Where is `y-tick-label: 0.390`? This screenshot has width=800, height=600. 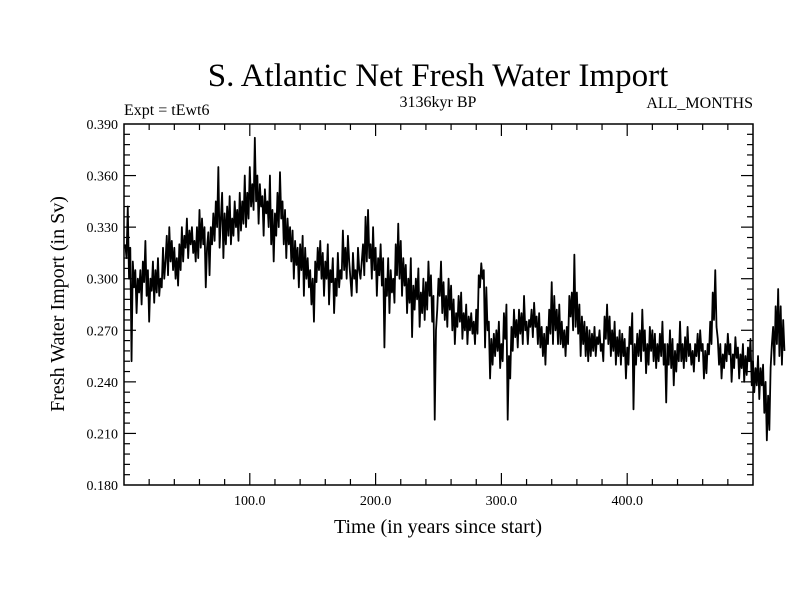 y-tick-label: 0.390 is located at coordinates (103, 125).